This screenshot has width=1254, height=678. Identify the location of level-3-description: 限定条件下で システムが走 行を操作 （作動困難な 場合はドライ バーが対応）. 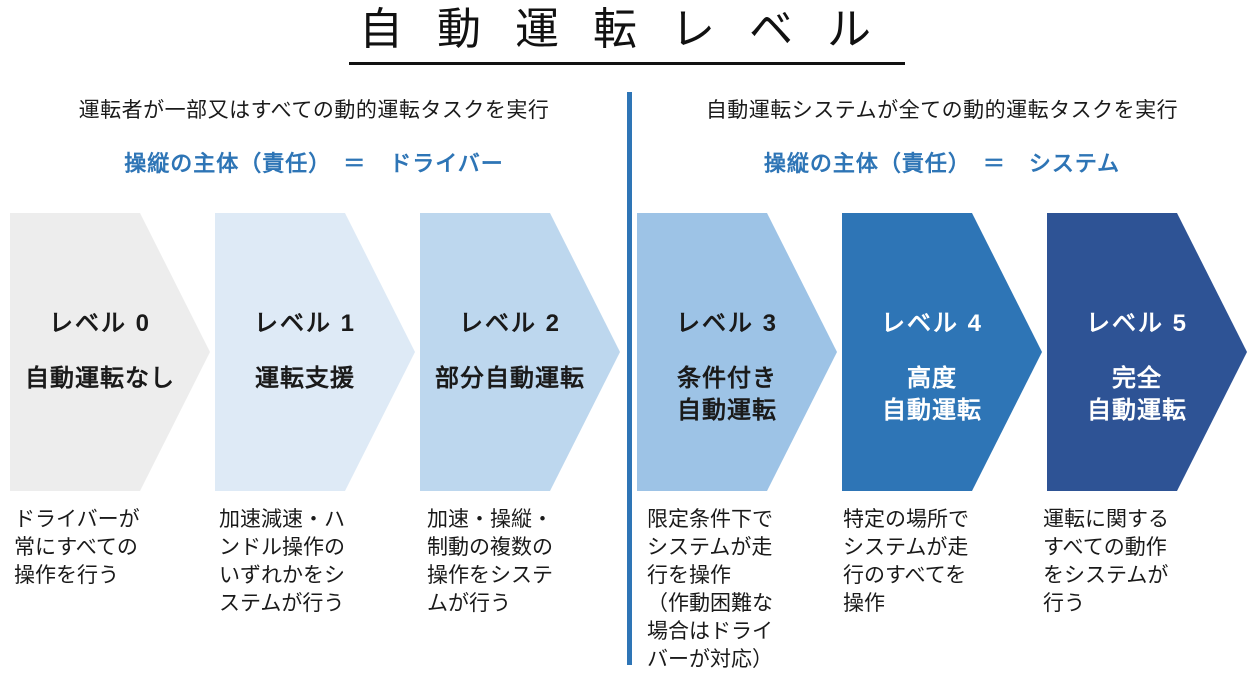
(710, 589).